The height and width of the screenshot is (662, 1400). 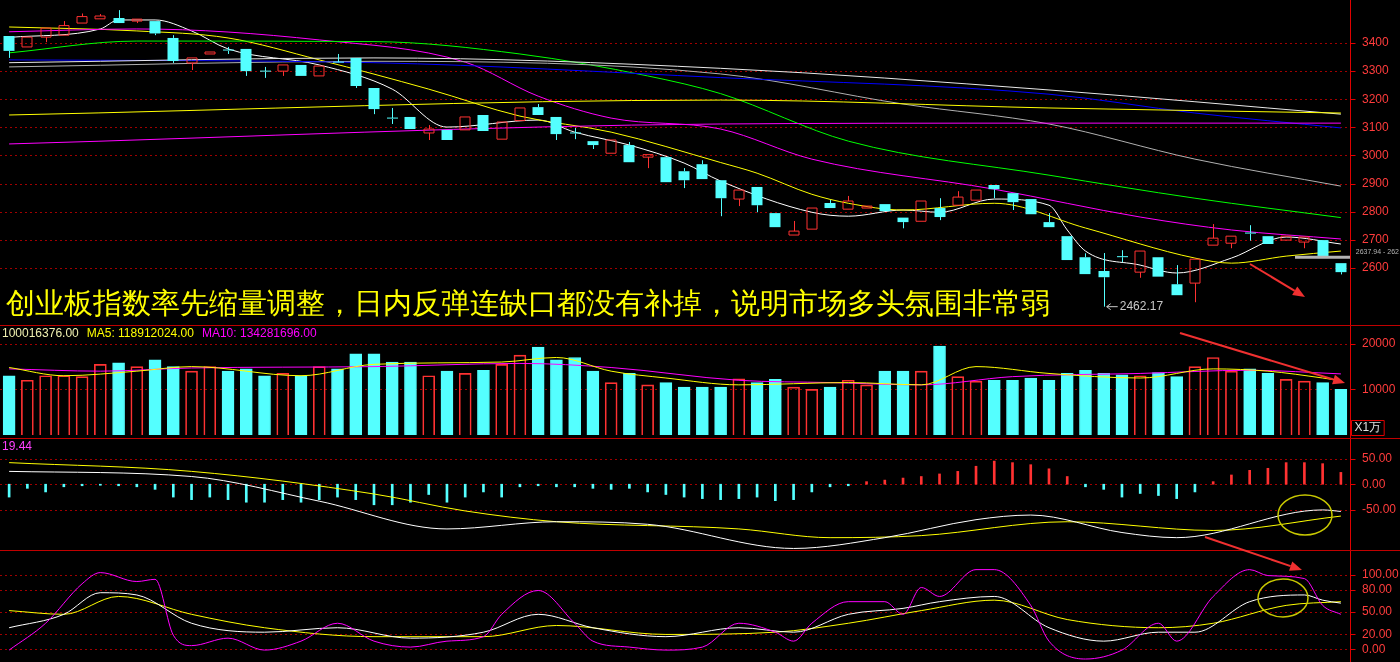 What do you see at coordinates (1376, 154) in the screenshot?
I see `y-tick-label: 3000` at bounding box center [1376, 154].